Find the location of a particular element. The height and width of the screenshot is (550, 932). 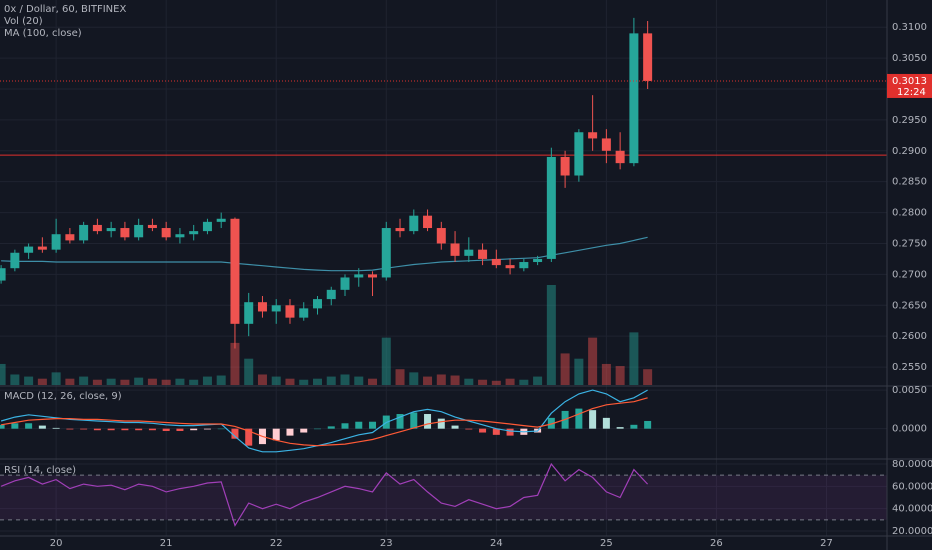

macd-line is located at coordinates (324, 421).